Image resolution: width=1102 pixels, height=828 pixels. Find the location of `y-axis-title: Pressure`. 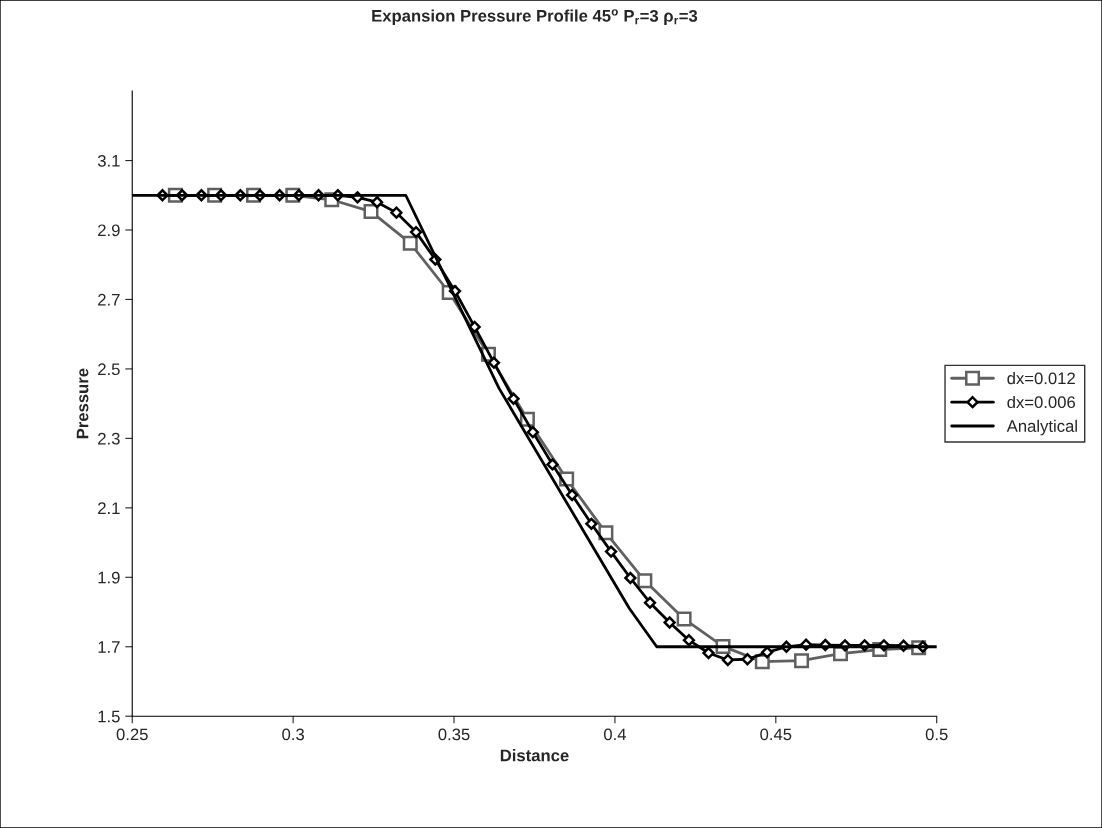

y-axis-title: Pressure is located at coordinates (82, 403).